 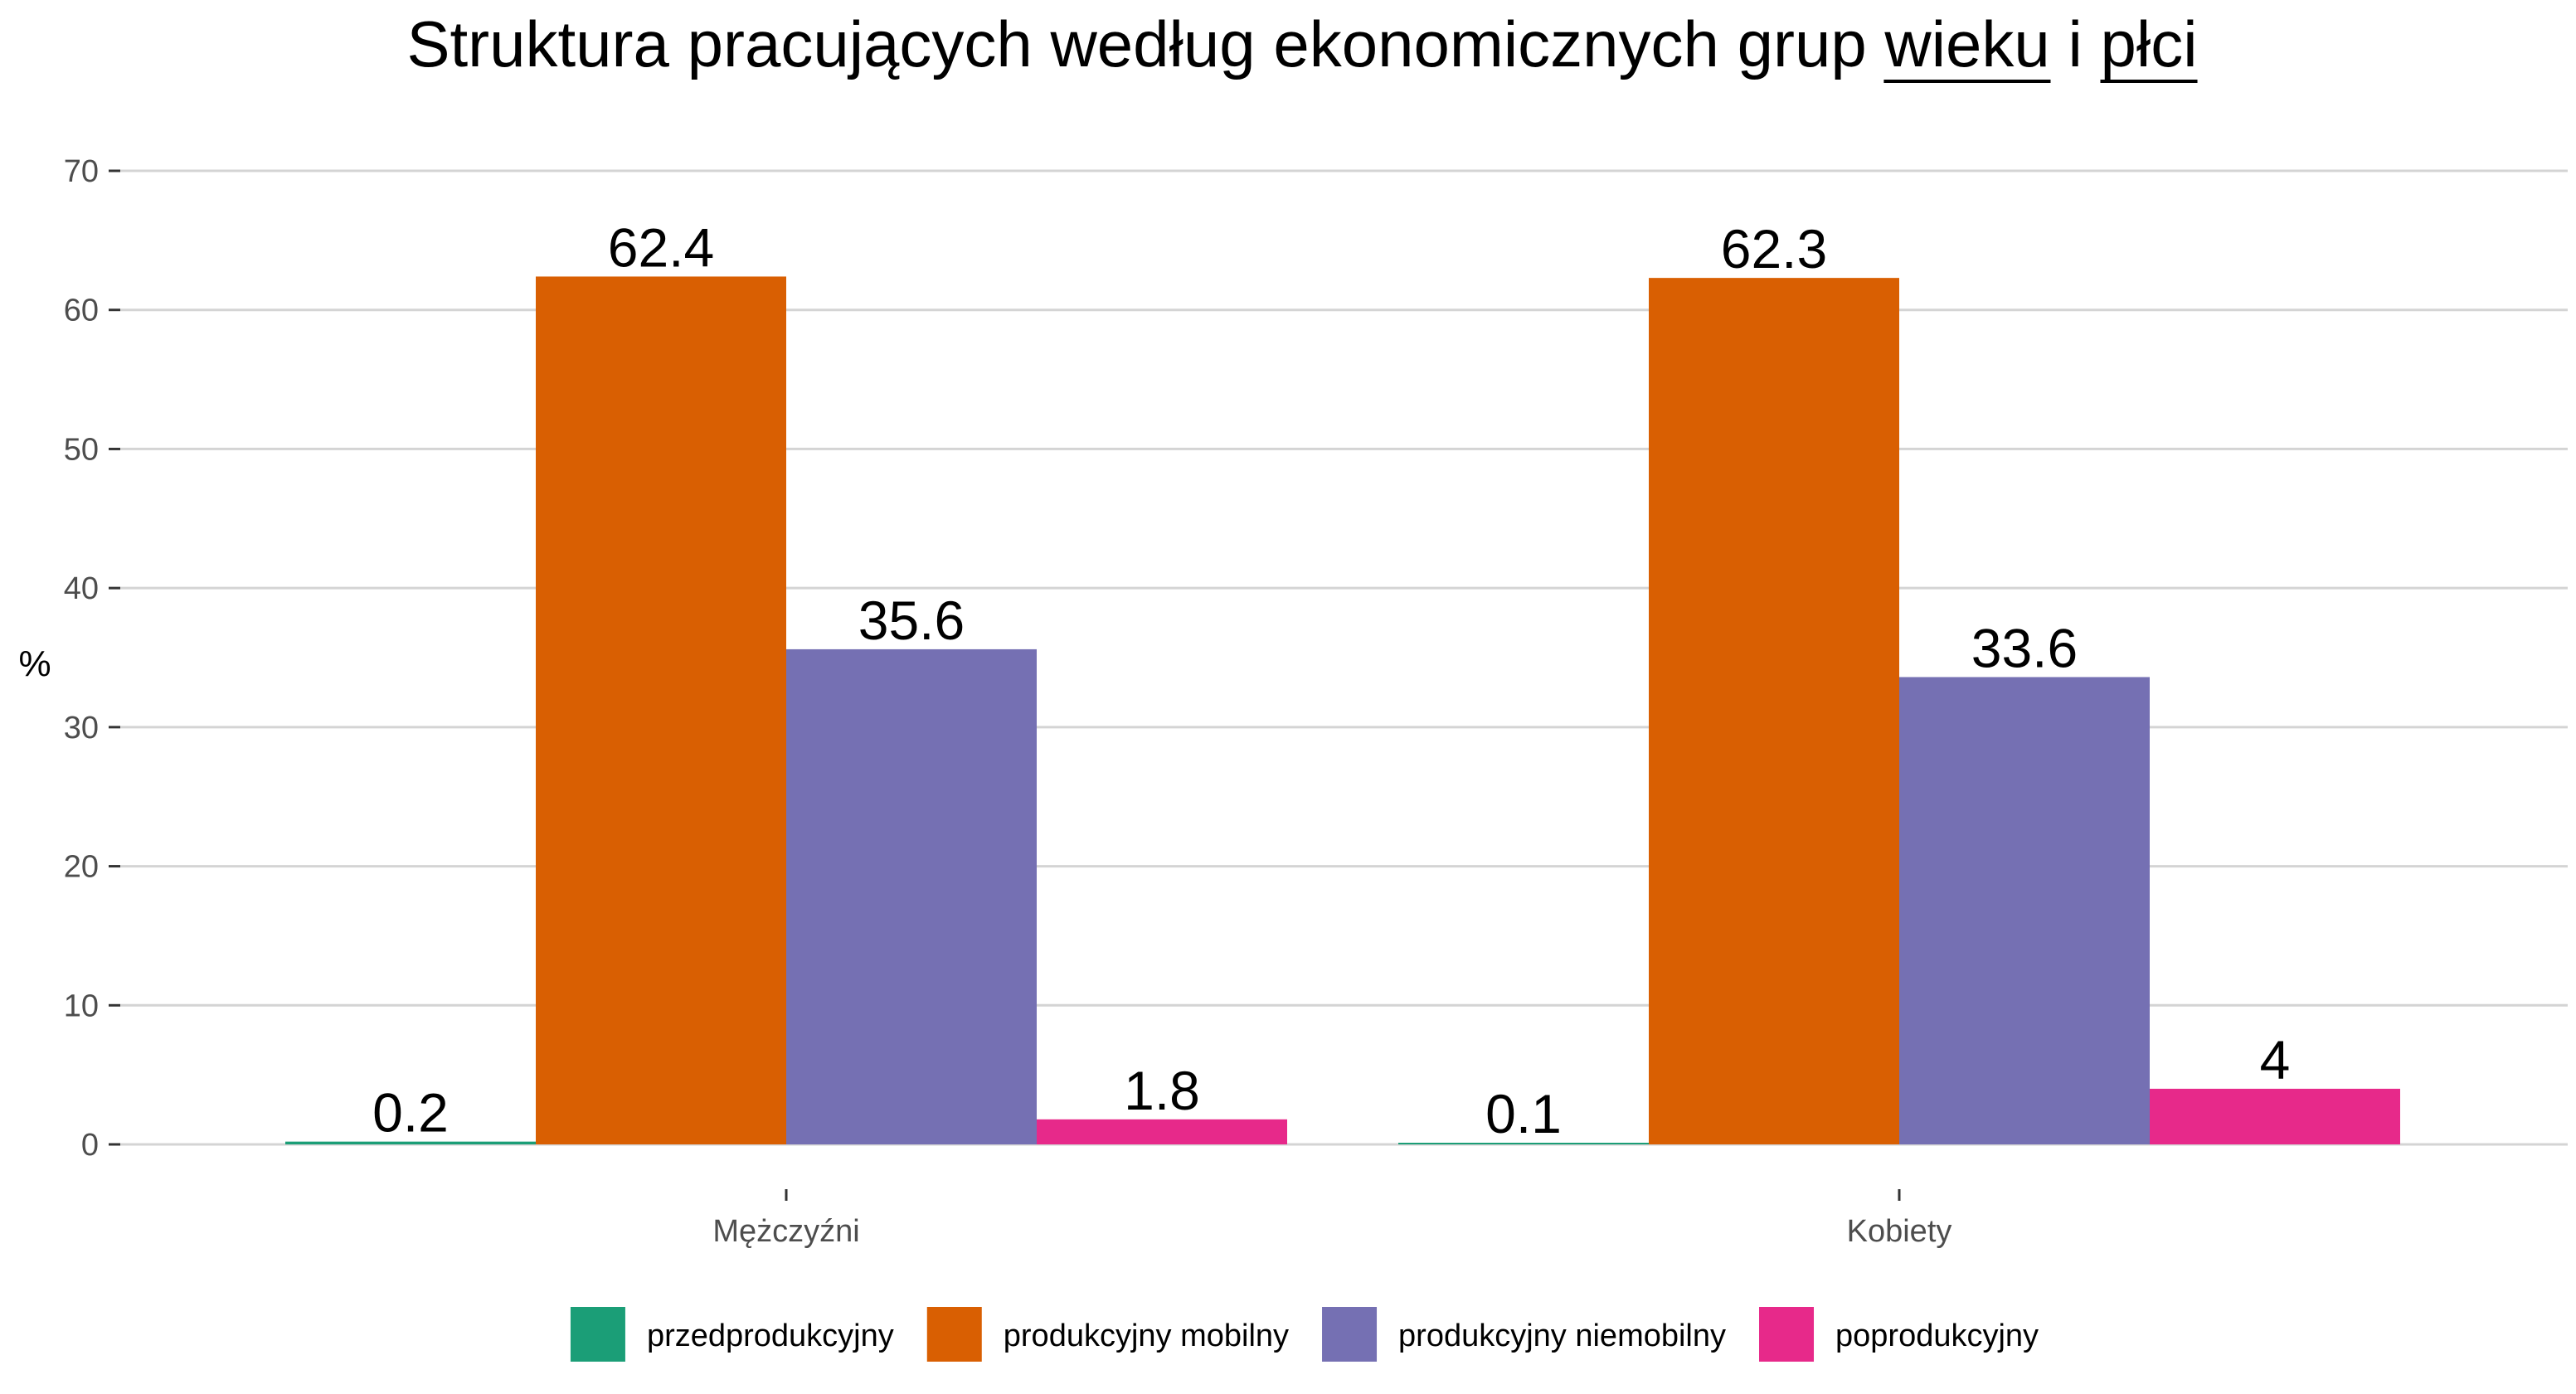 I want to click on legend-label: produkcyjny niemobilny, so click(x=1562, y=1336).